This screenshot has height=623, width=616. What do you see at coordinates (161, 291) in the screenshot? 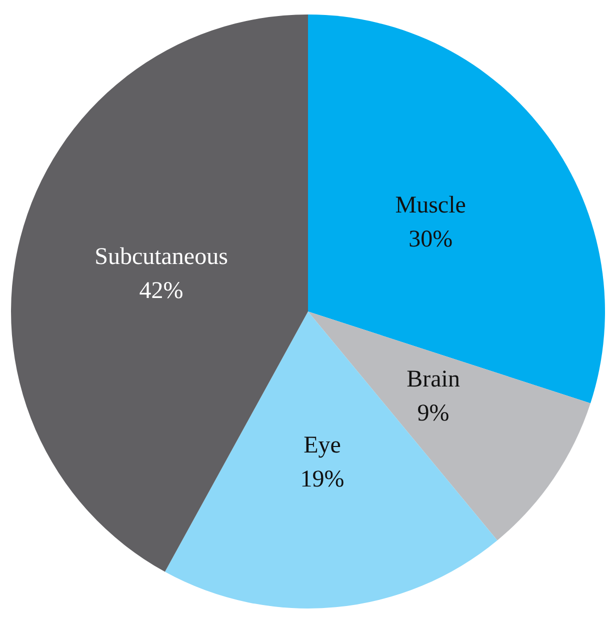
I see `data-label: 42%` at bounding box center [161, 291].